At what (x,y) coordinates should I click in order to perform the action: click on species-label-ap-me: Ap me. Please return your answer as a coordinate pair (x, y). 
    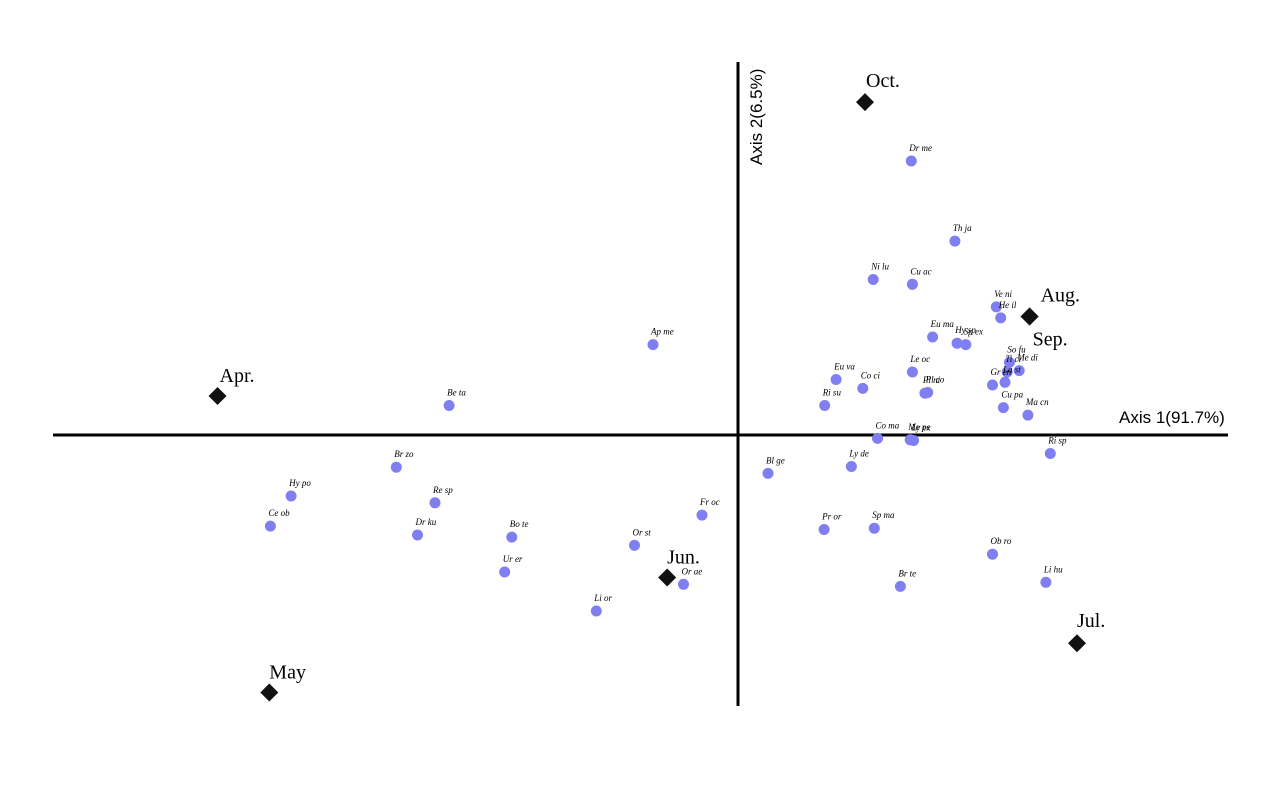
    Looking at the image, I should click on (662, 332).